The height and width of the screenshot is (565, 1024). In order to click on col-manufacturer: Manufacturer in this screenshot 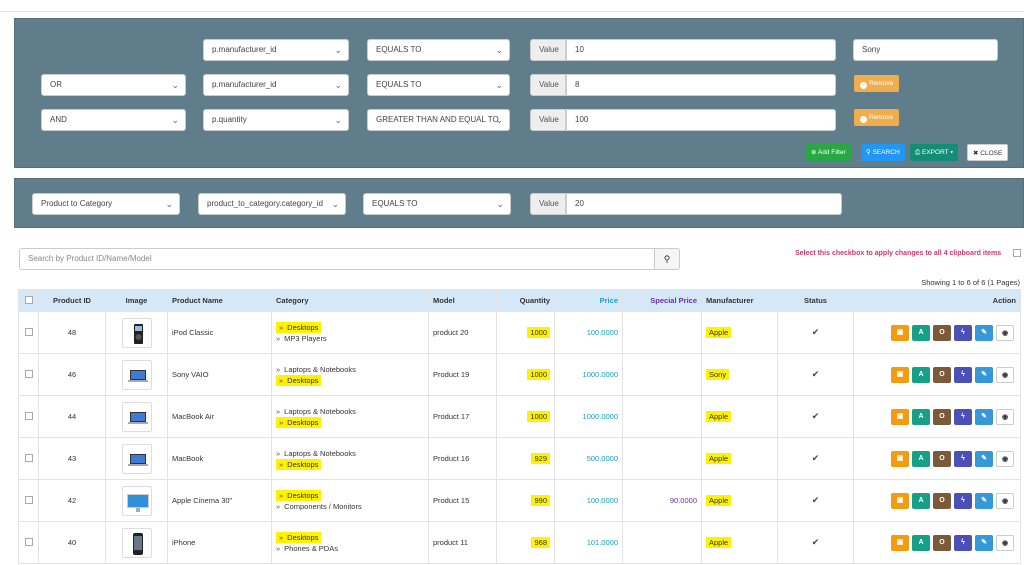, I will do `click(739, 300)`.